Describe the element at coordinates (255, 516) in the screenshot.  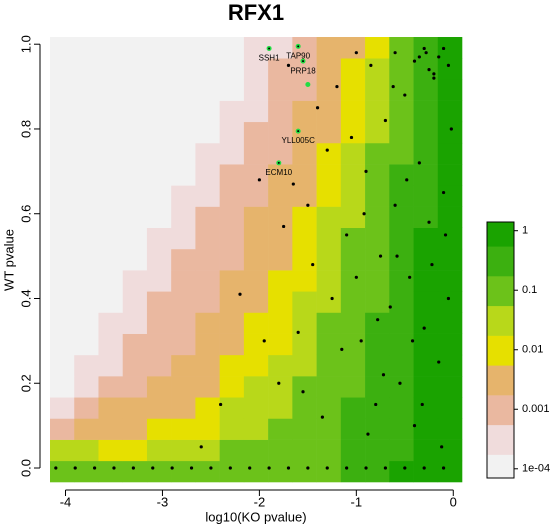
I see `x-axis-label: log10(KO pvalue)` at that location.